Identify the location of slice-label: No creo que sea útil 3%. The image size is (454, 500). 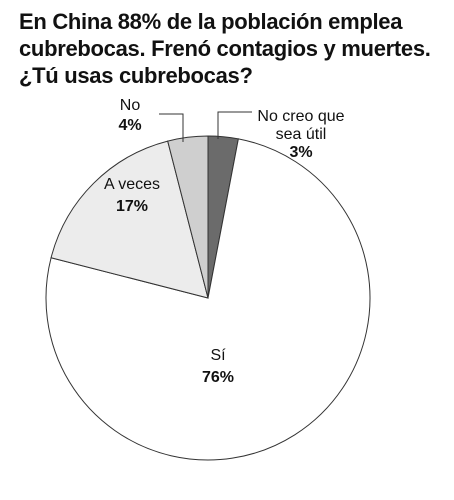
(300, 134).